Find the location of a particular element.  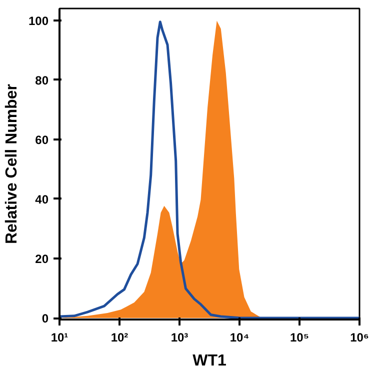

y-tick-label: 60 is located at coordinates (42, 139).